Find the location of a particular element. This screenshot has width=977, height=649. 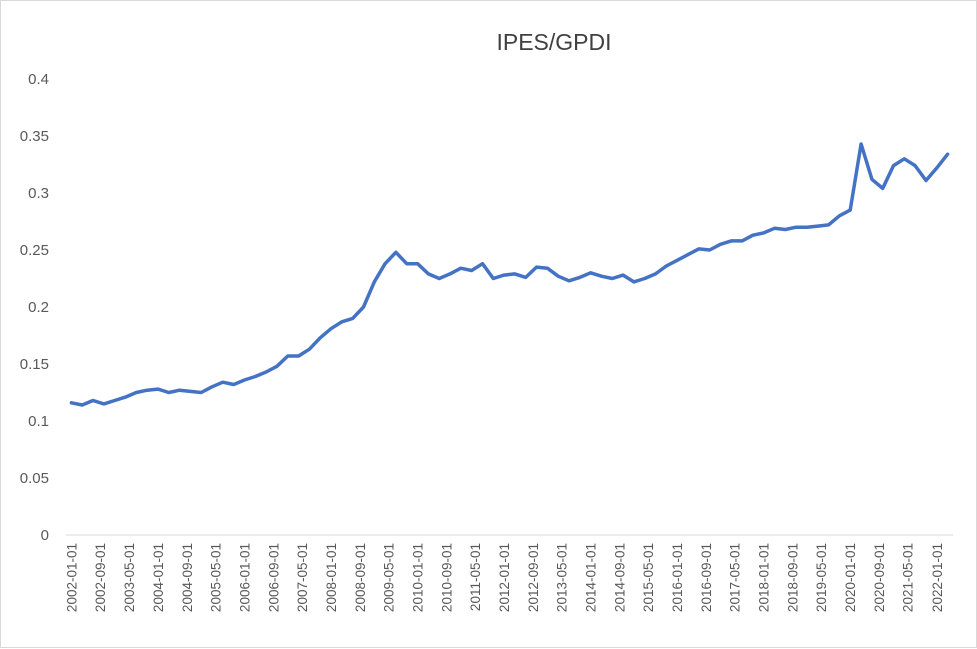

y-tick-label: 0.2 is located at coordinates (38, 307).